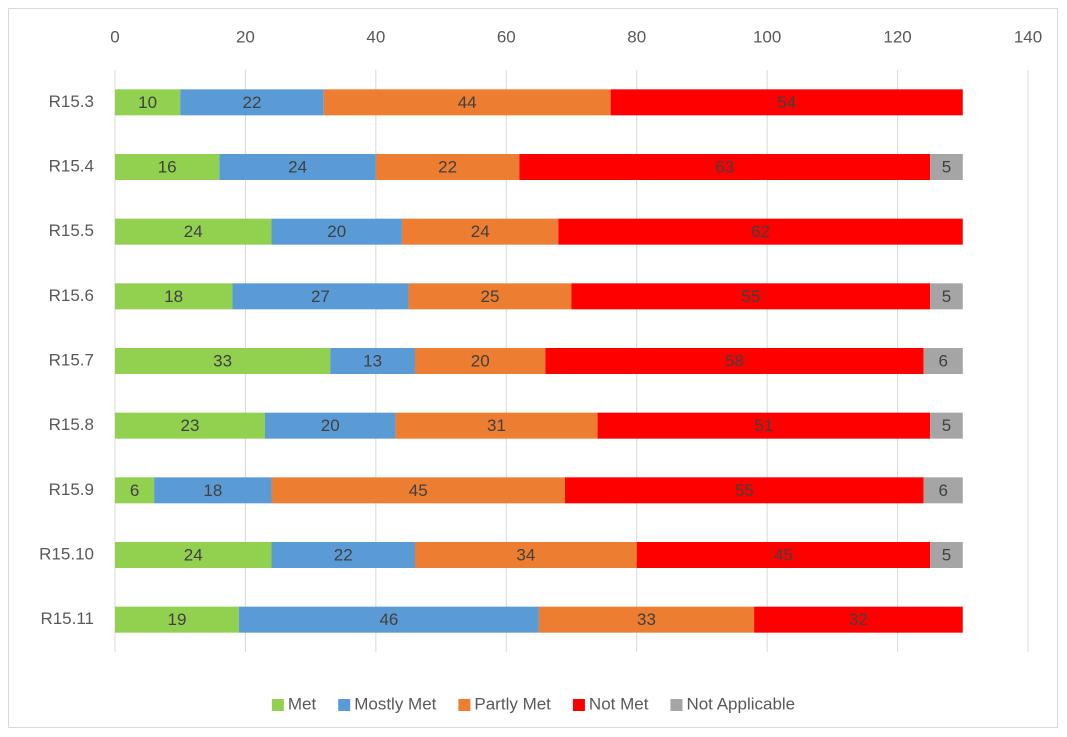 This screenshot has height=737, width=1067. What do you see at coordinates (619, 703) in the screenshot?
I see `legend-label: Not Met` at bounding box center [619, 703].